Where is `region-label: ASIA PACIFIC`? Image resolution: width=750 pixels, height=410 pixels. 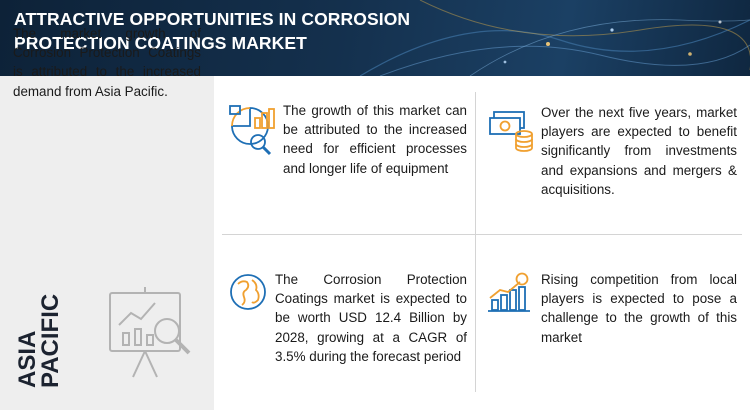 region-label: ASIA PACIFIC is located at coordinates (39, 340).